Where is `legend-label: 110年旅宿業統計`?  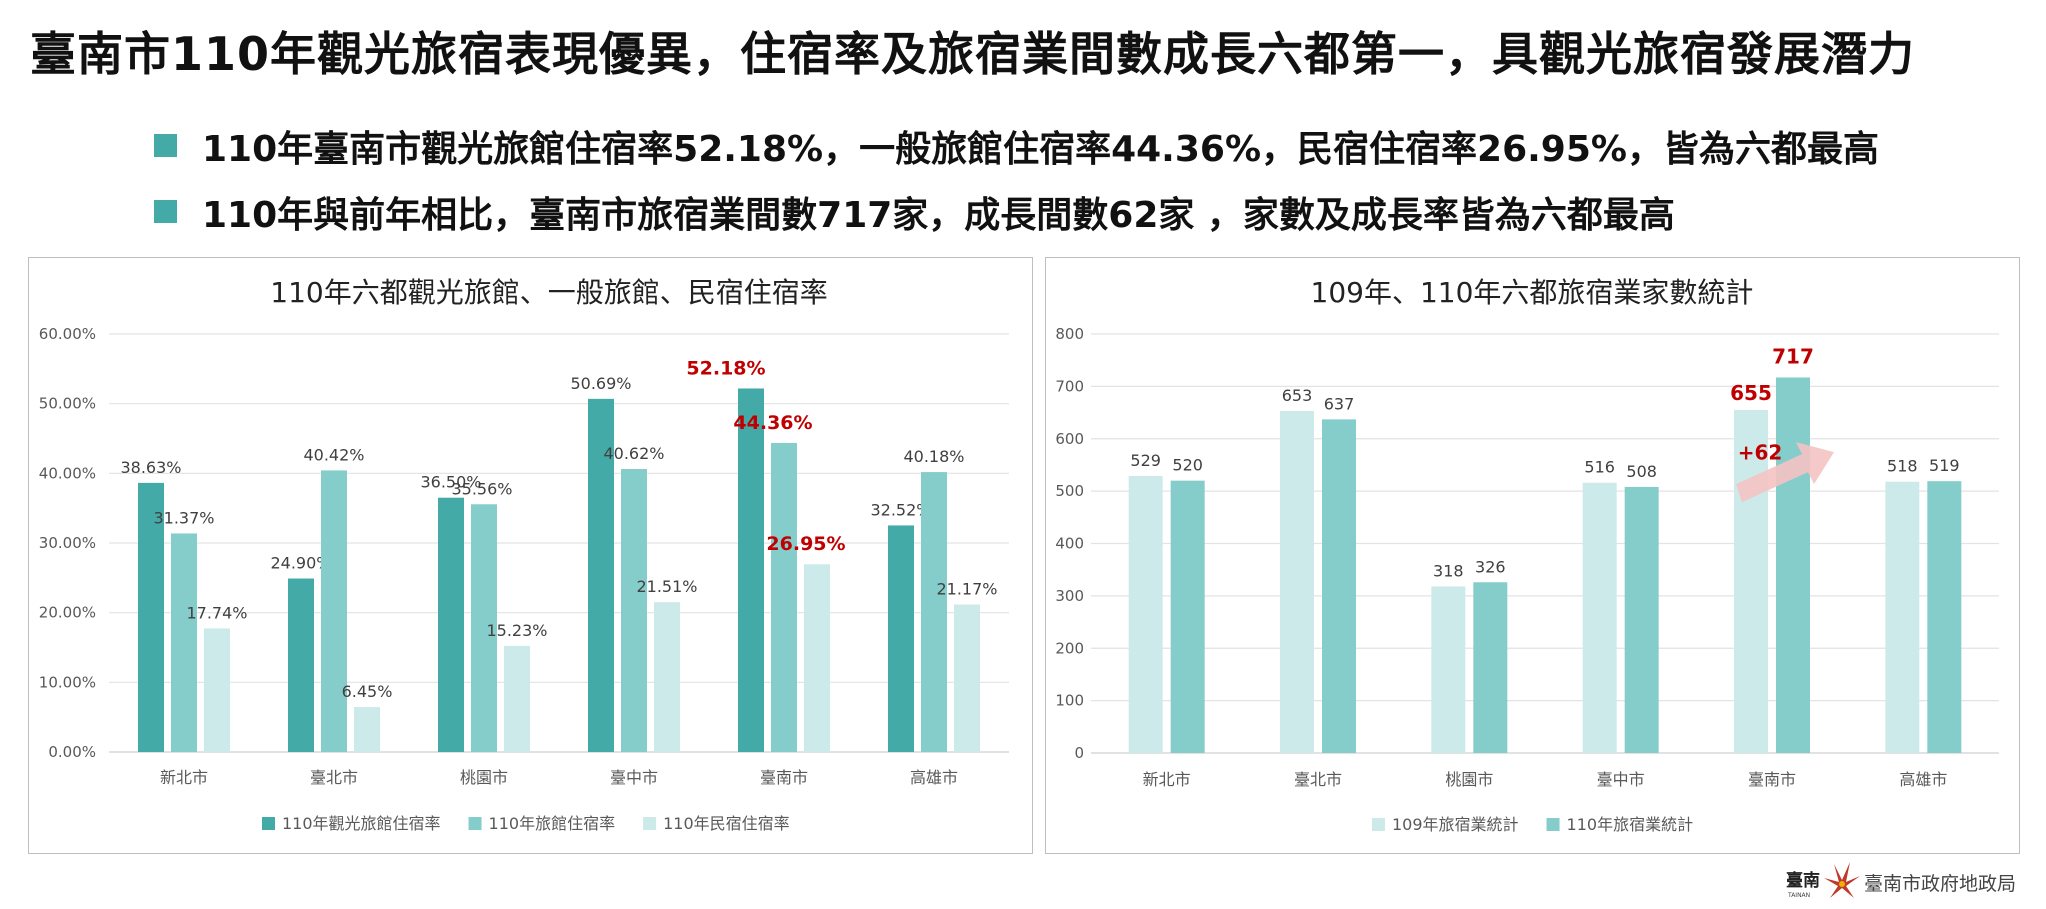 legend-label: 110年旅宿業統計 is located at coordinates (1630, 824).